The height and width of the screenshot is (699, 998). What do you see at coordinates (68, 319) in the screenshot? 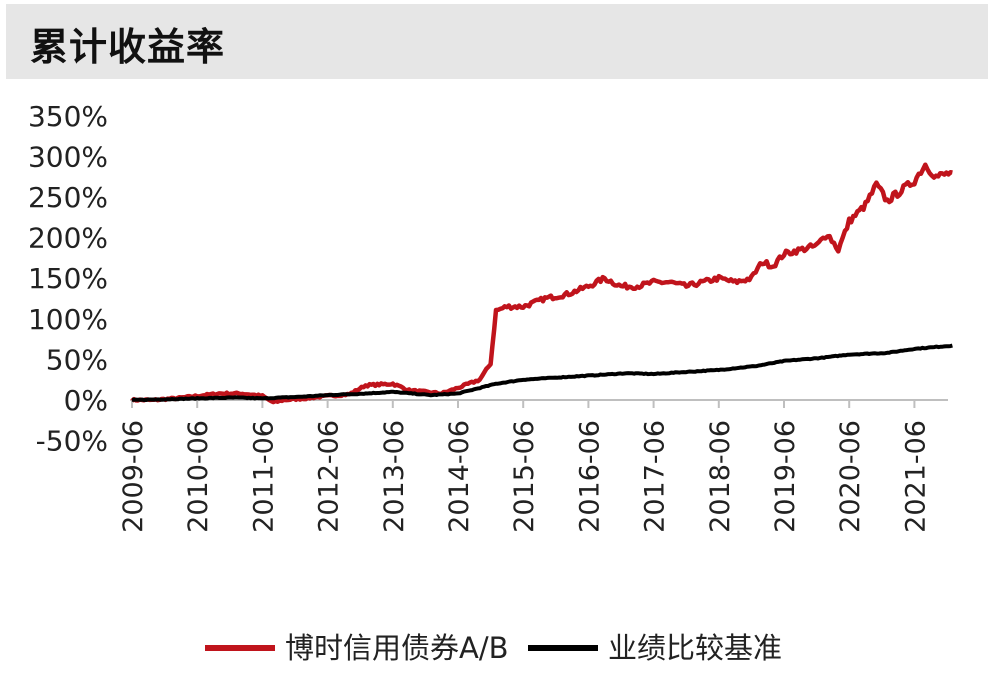
I see `y-tick-label: 100%` at bounding box center [68, 319].